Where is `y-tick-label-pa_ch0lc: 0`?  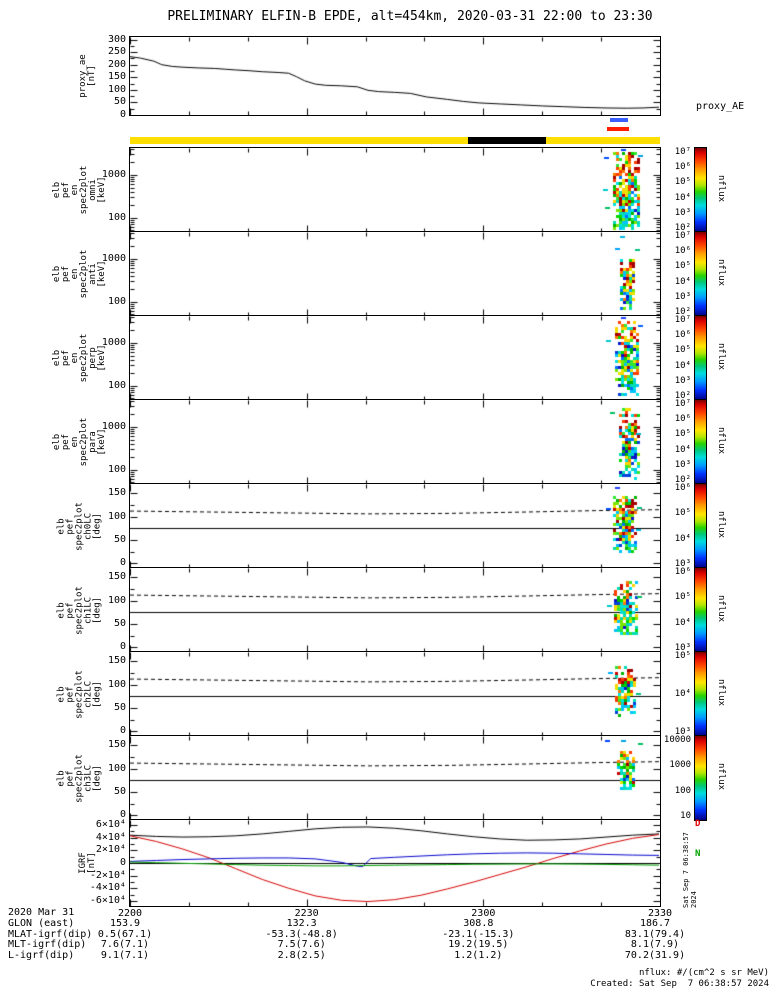 y-tick-label-pa_ch0lc: 0 is located at coordinates (122, 563).